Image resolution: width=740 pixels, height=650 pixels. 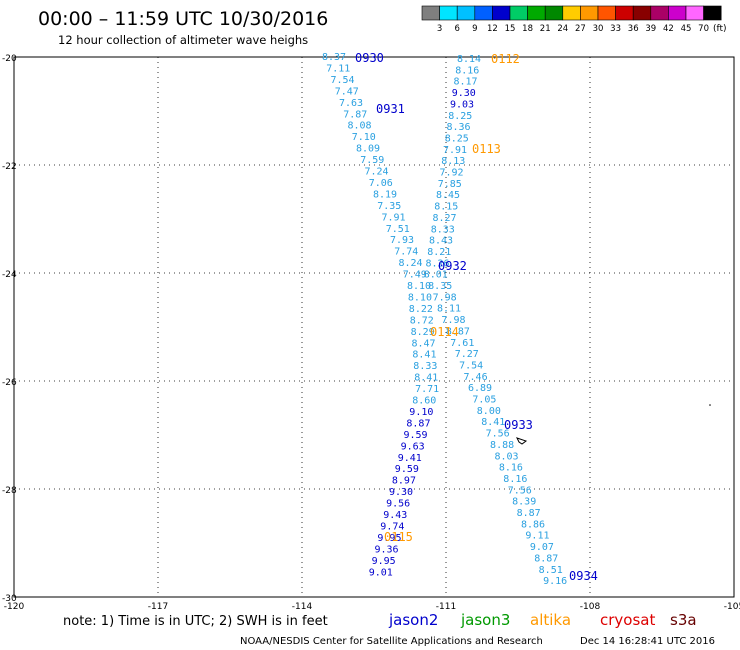 I want to click on colorbar-label: 6, so click(x=456, y=29).